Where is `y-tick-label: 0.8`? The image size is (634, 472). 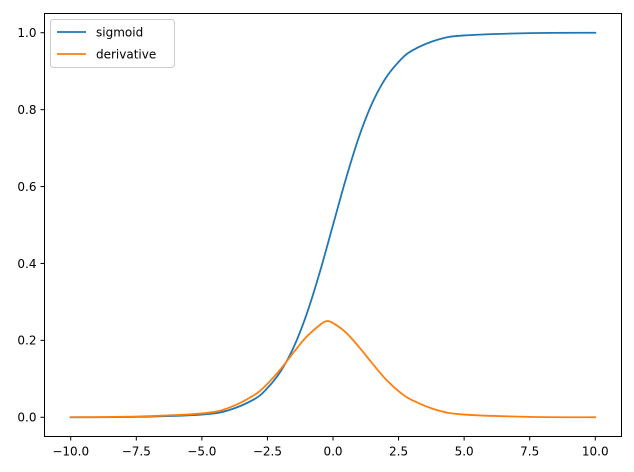
y-tick-label: 0.8 is located at coordinates (26, 110).